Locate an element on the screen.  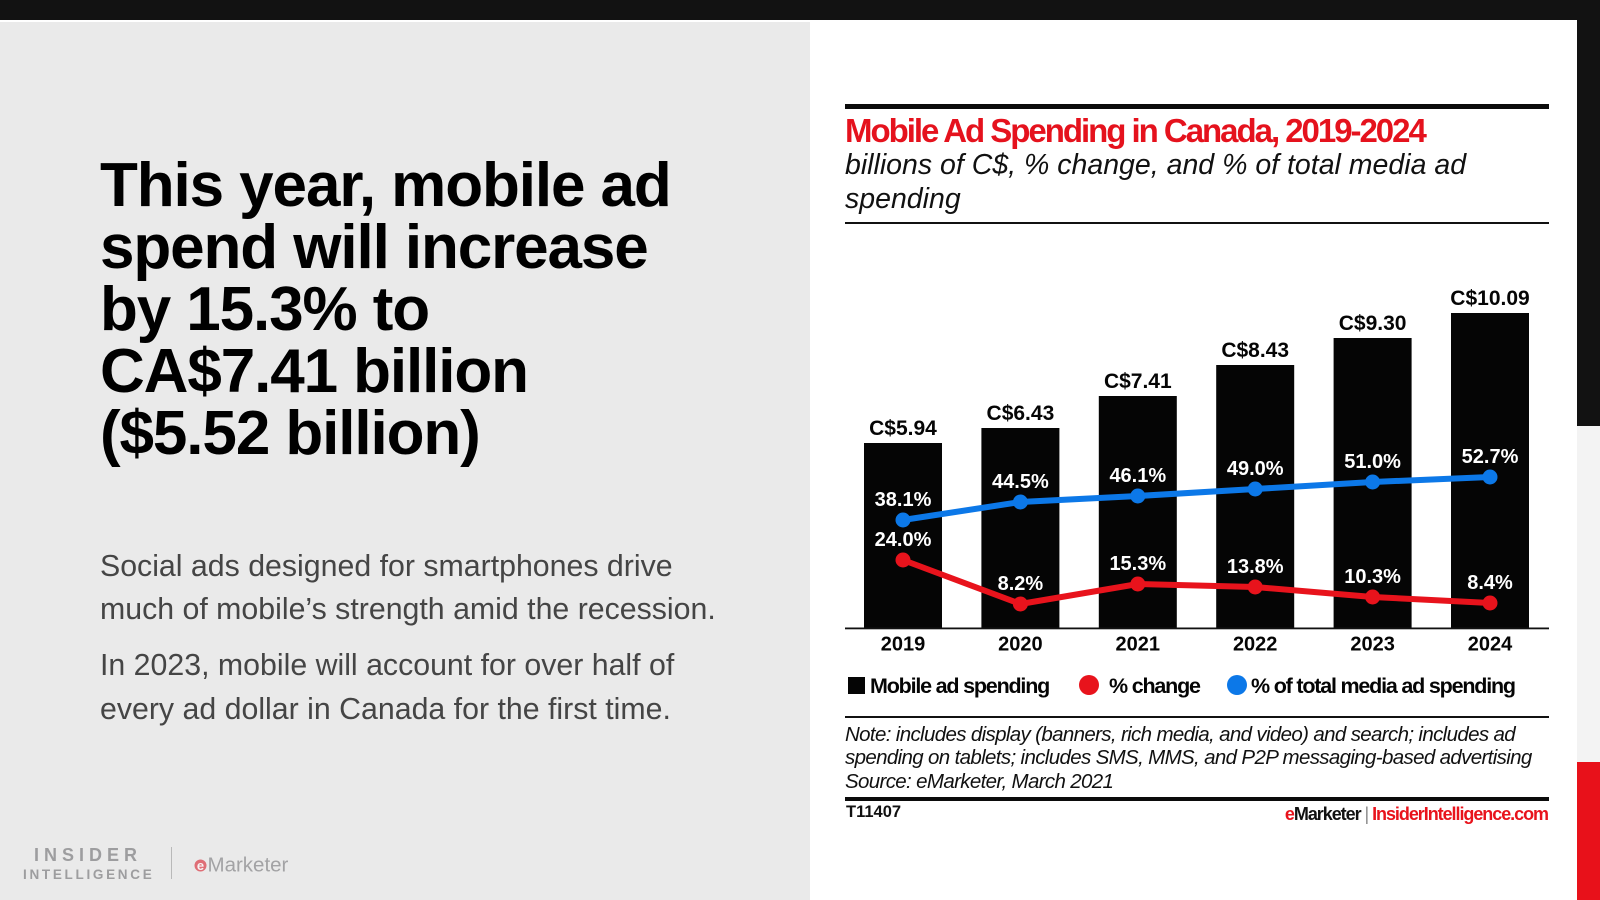
svg-text: 8.2% is located at coordinates (1021, 584).